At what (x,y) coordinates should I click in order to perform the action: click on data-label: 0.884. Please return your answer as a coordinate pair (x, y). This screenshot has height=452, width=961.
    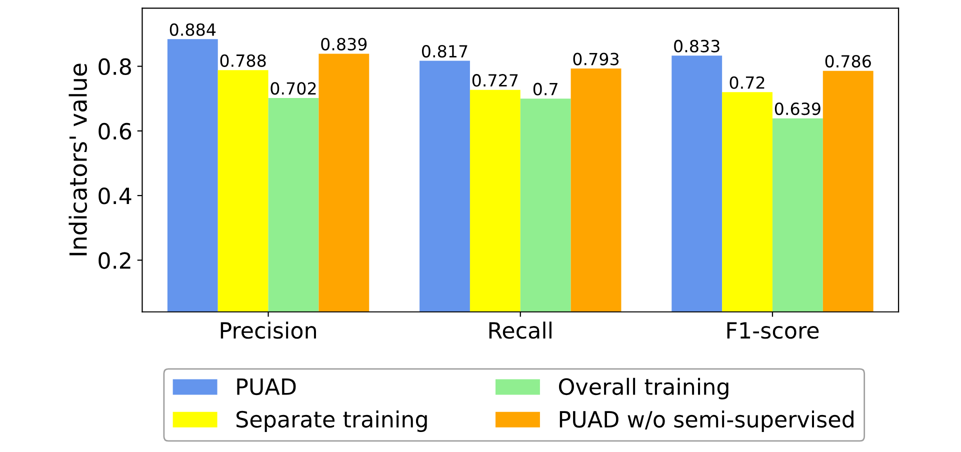
    Looking at the image, I should click on (193, 29).